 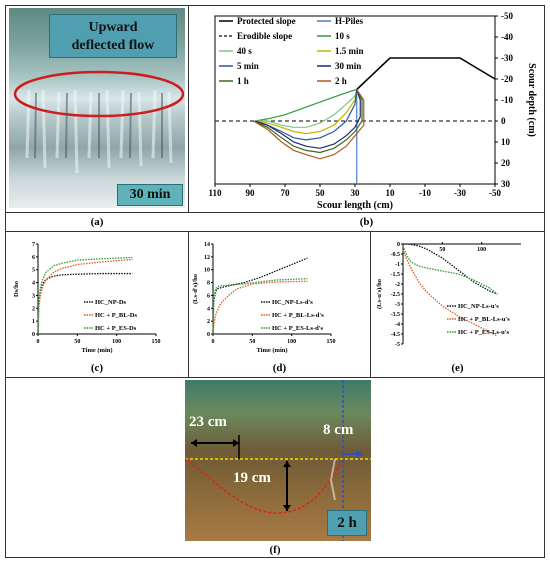 I want to click on x-axis-label-c: Time (min), so click(x=96, y=350).